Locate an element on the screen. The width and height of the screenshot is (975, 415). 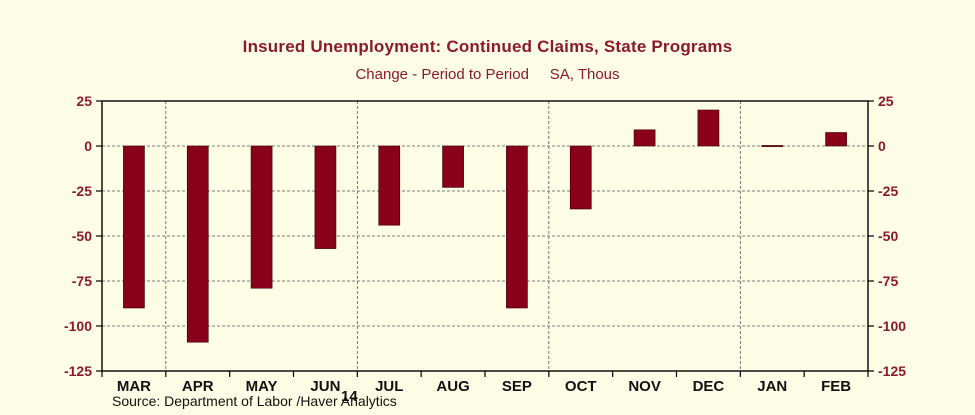
bar-apr is located at coordinates (197, 244).